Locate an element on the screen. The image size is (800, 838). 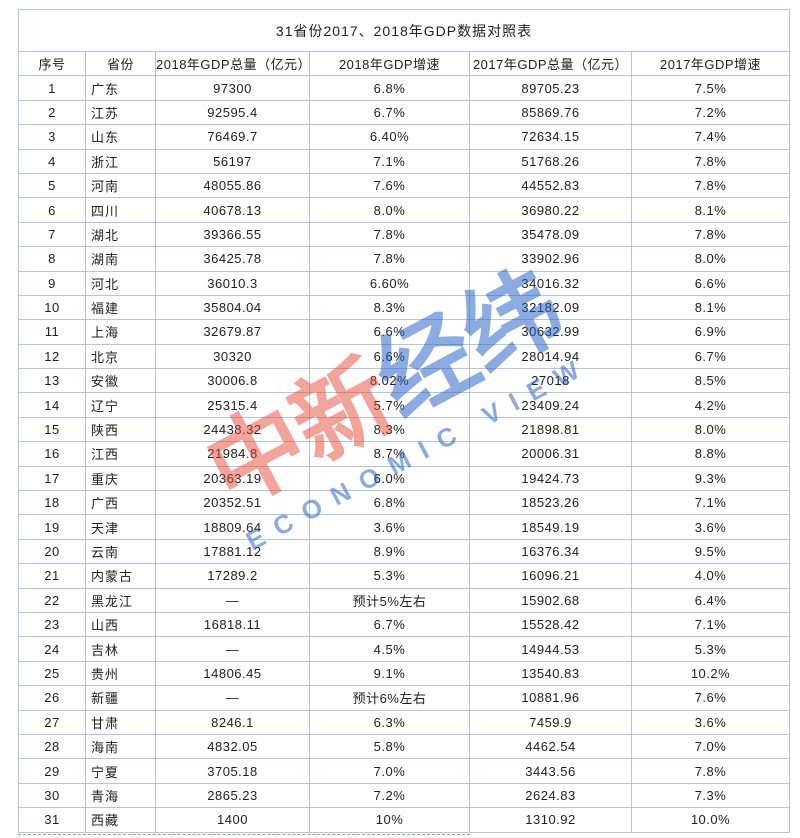
gdp-2018-growth: 8.3% is located at coordinates (389, 429).